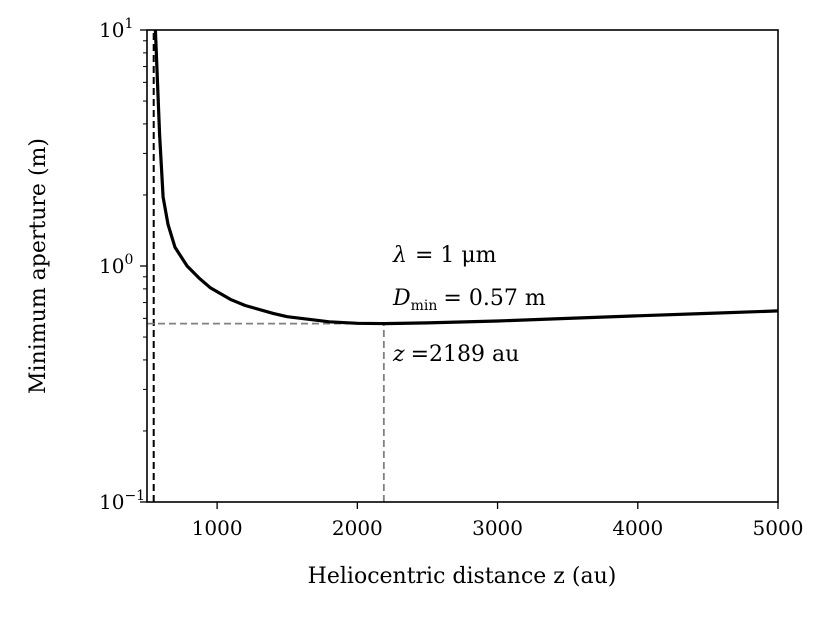  Describe the element at coordinates (444, 255) in the screenshot. I see `annotation-lambda: λ = 1 μm` at that location.